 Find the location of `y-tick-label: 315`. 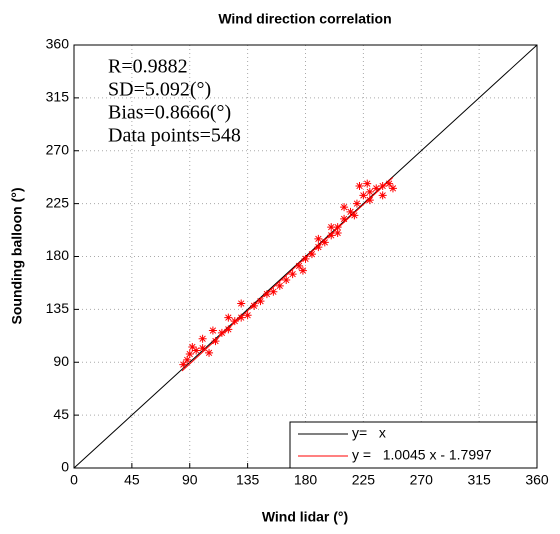

y-tick-label: 315 is located at coordinates (58, 97).